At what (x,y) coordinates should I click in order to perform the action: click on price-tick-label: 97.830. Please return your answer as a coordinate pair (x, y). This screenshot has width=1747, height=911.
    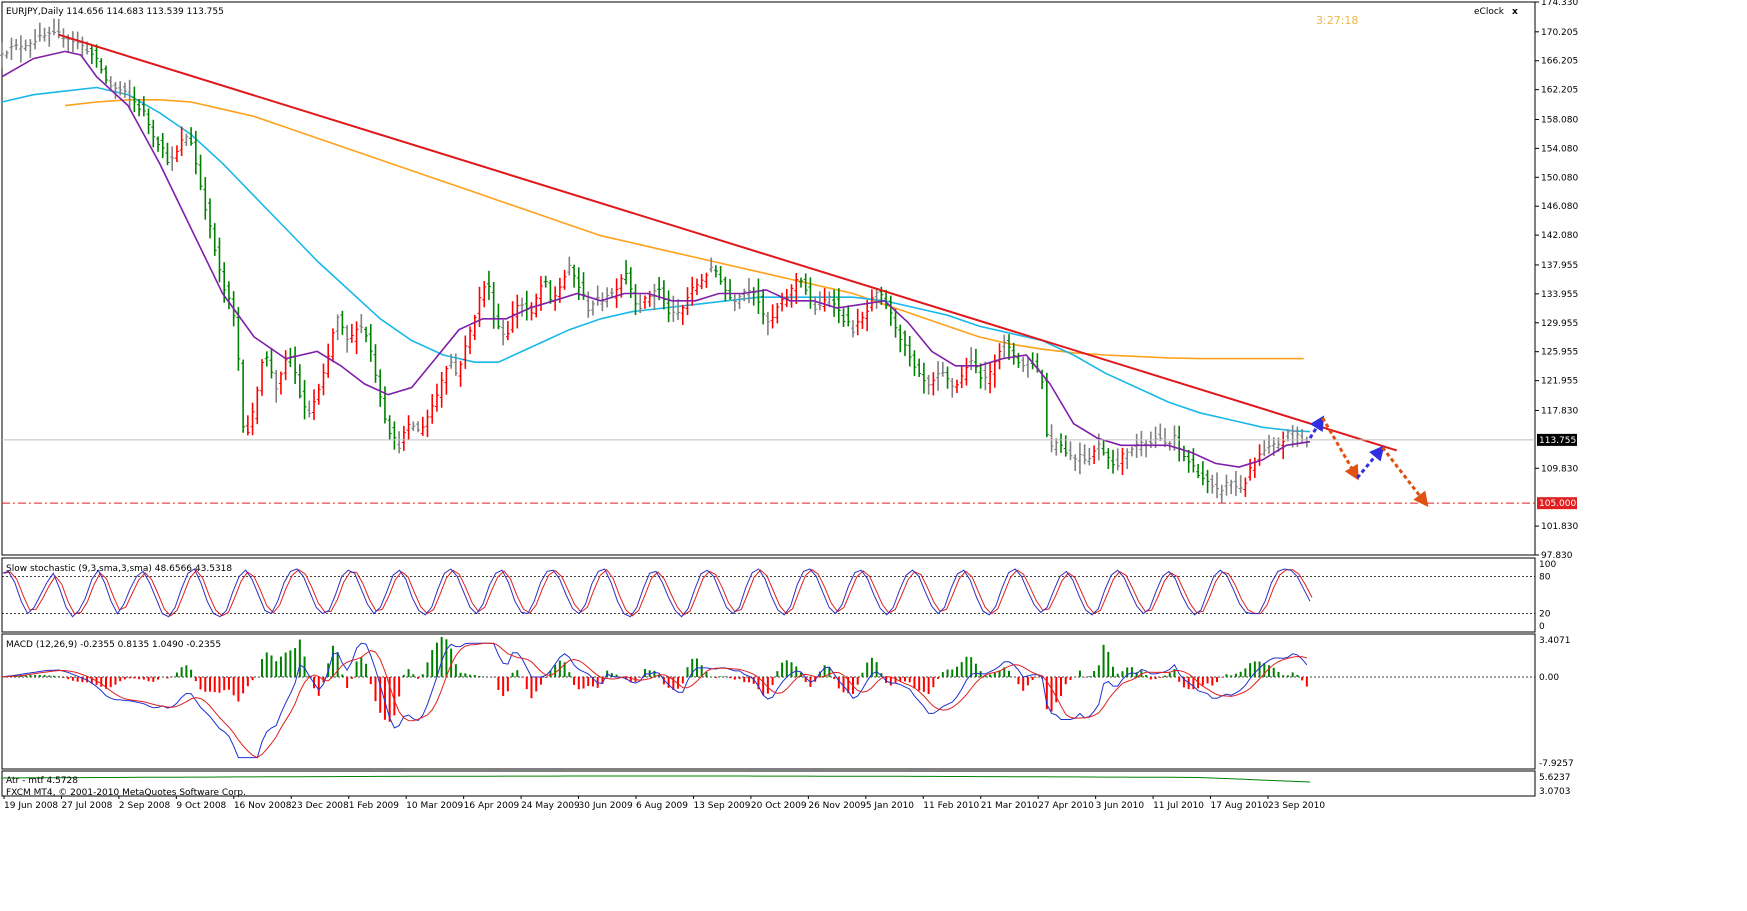
    Looking at the image, I should click on (1557, 556).